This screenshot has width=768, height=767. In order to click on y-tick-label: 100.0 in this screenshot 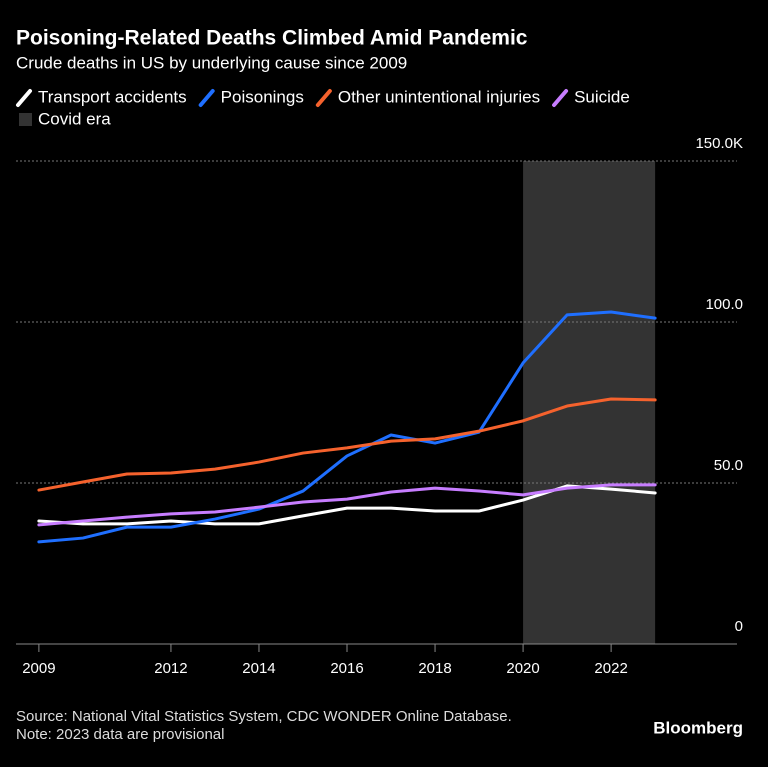, I will do `click(724, 304)`.